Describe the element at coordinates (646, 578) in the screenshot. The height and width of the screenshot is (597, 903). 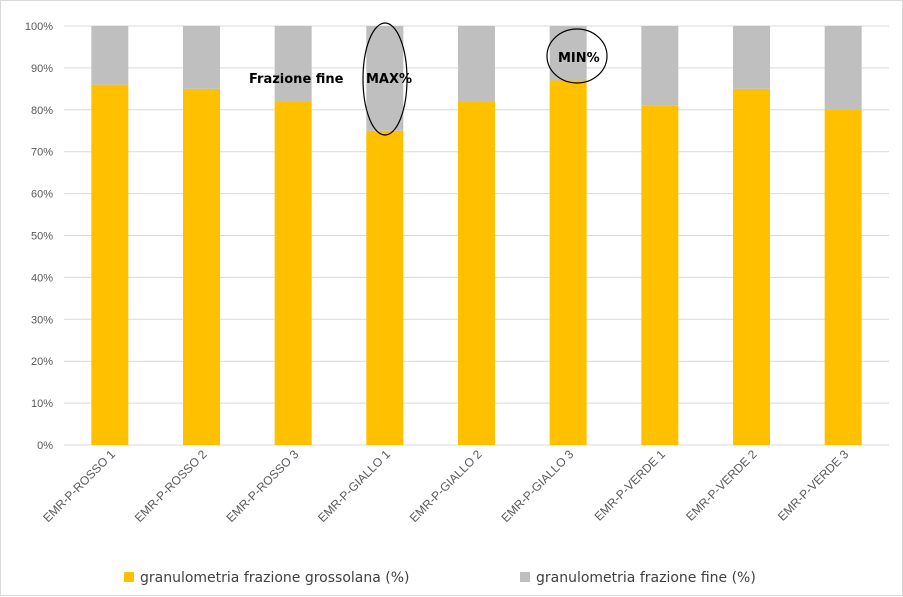
I see `legend-label-fine: granulometria frazione fine (%)` at that location.